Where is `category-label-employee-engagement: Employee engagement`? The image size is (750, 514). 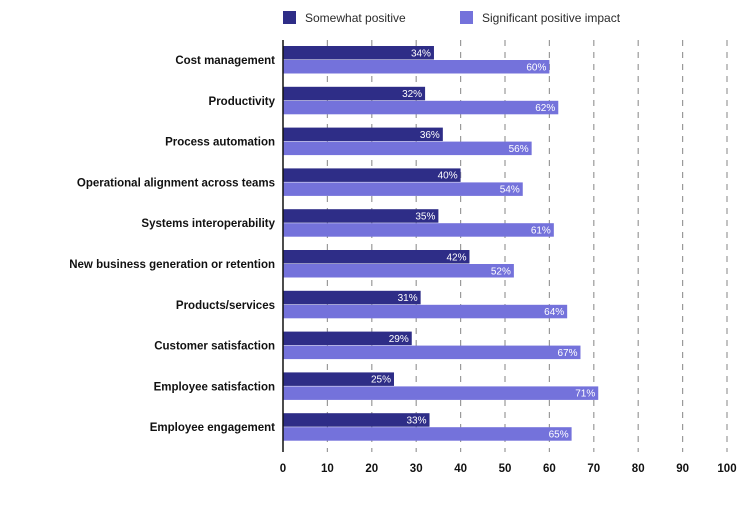 category-label-employee-engagement: Employee engagement is located at coordinates (212, 428).